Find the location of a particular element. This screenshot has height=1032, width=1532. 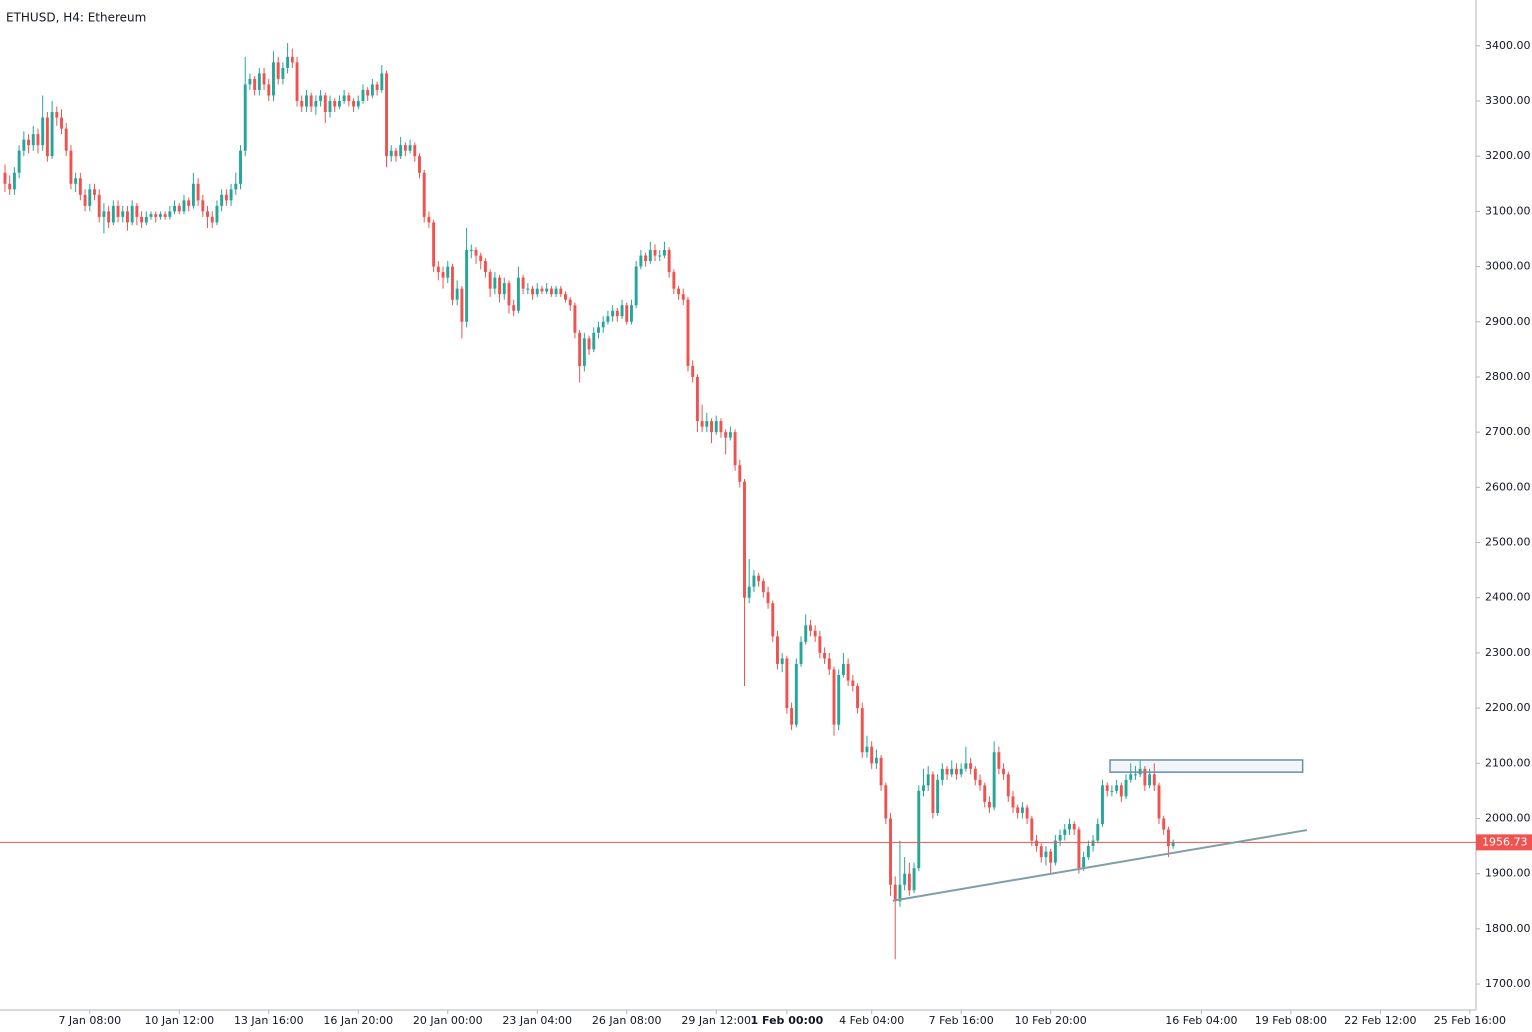

y-tick-label: 2300.00 is located at coordinates (1508, 652).